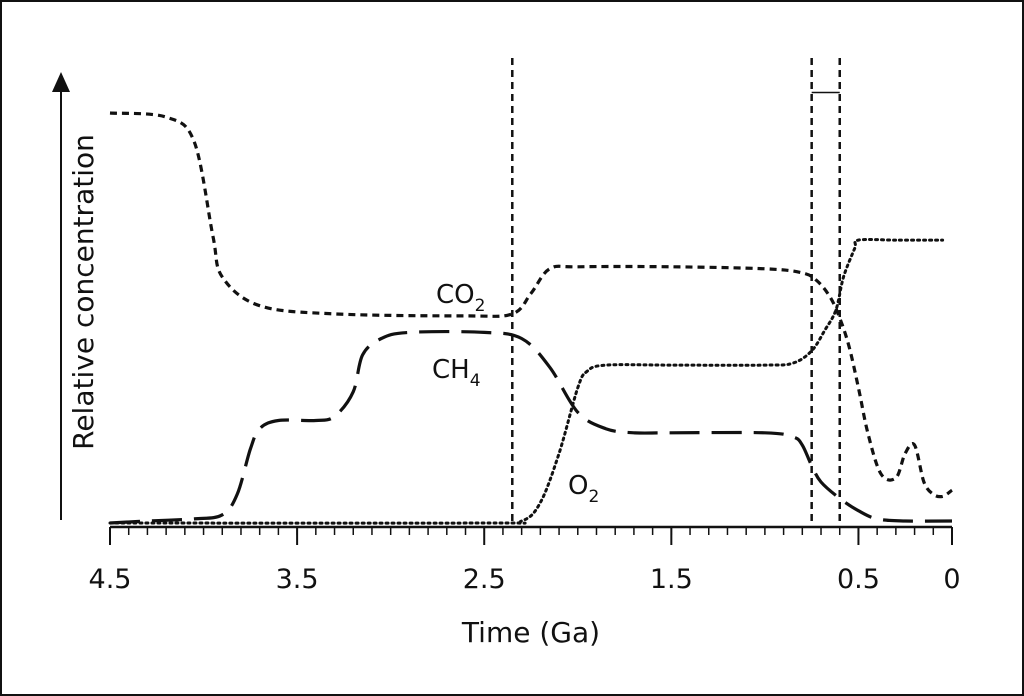 The height and width of the screenshot is (696, 1024). What do you see at coordinates (671, 579) in the screenshot?
I see `x-tick-label: 1.5` at bounding box center [671, 579].